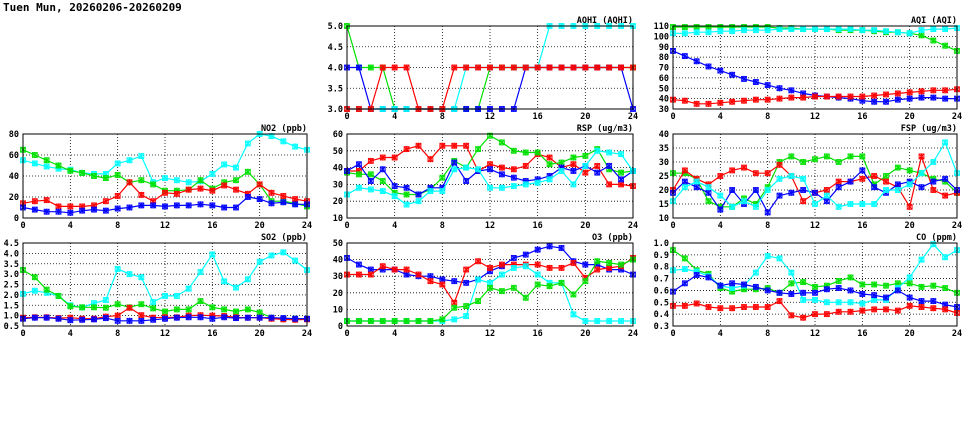 This screenshot has height=447, width=975. I want to click on y-tick-label: 10, so click(338, 310).